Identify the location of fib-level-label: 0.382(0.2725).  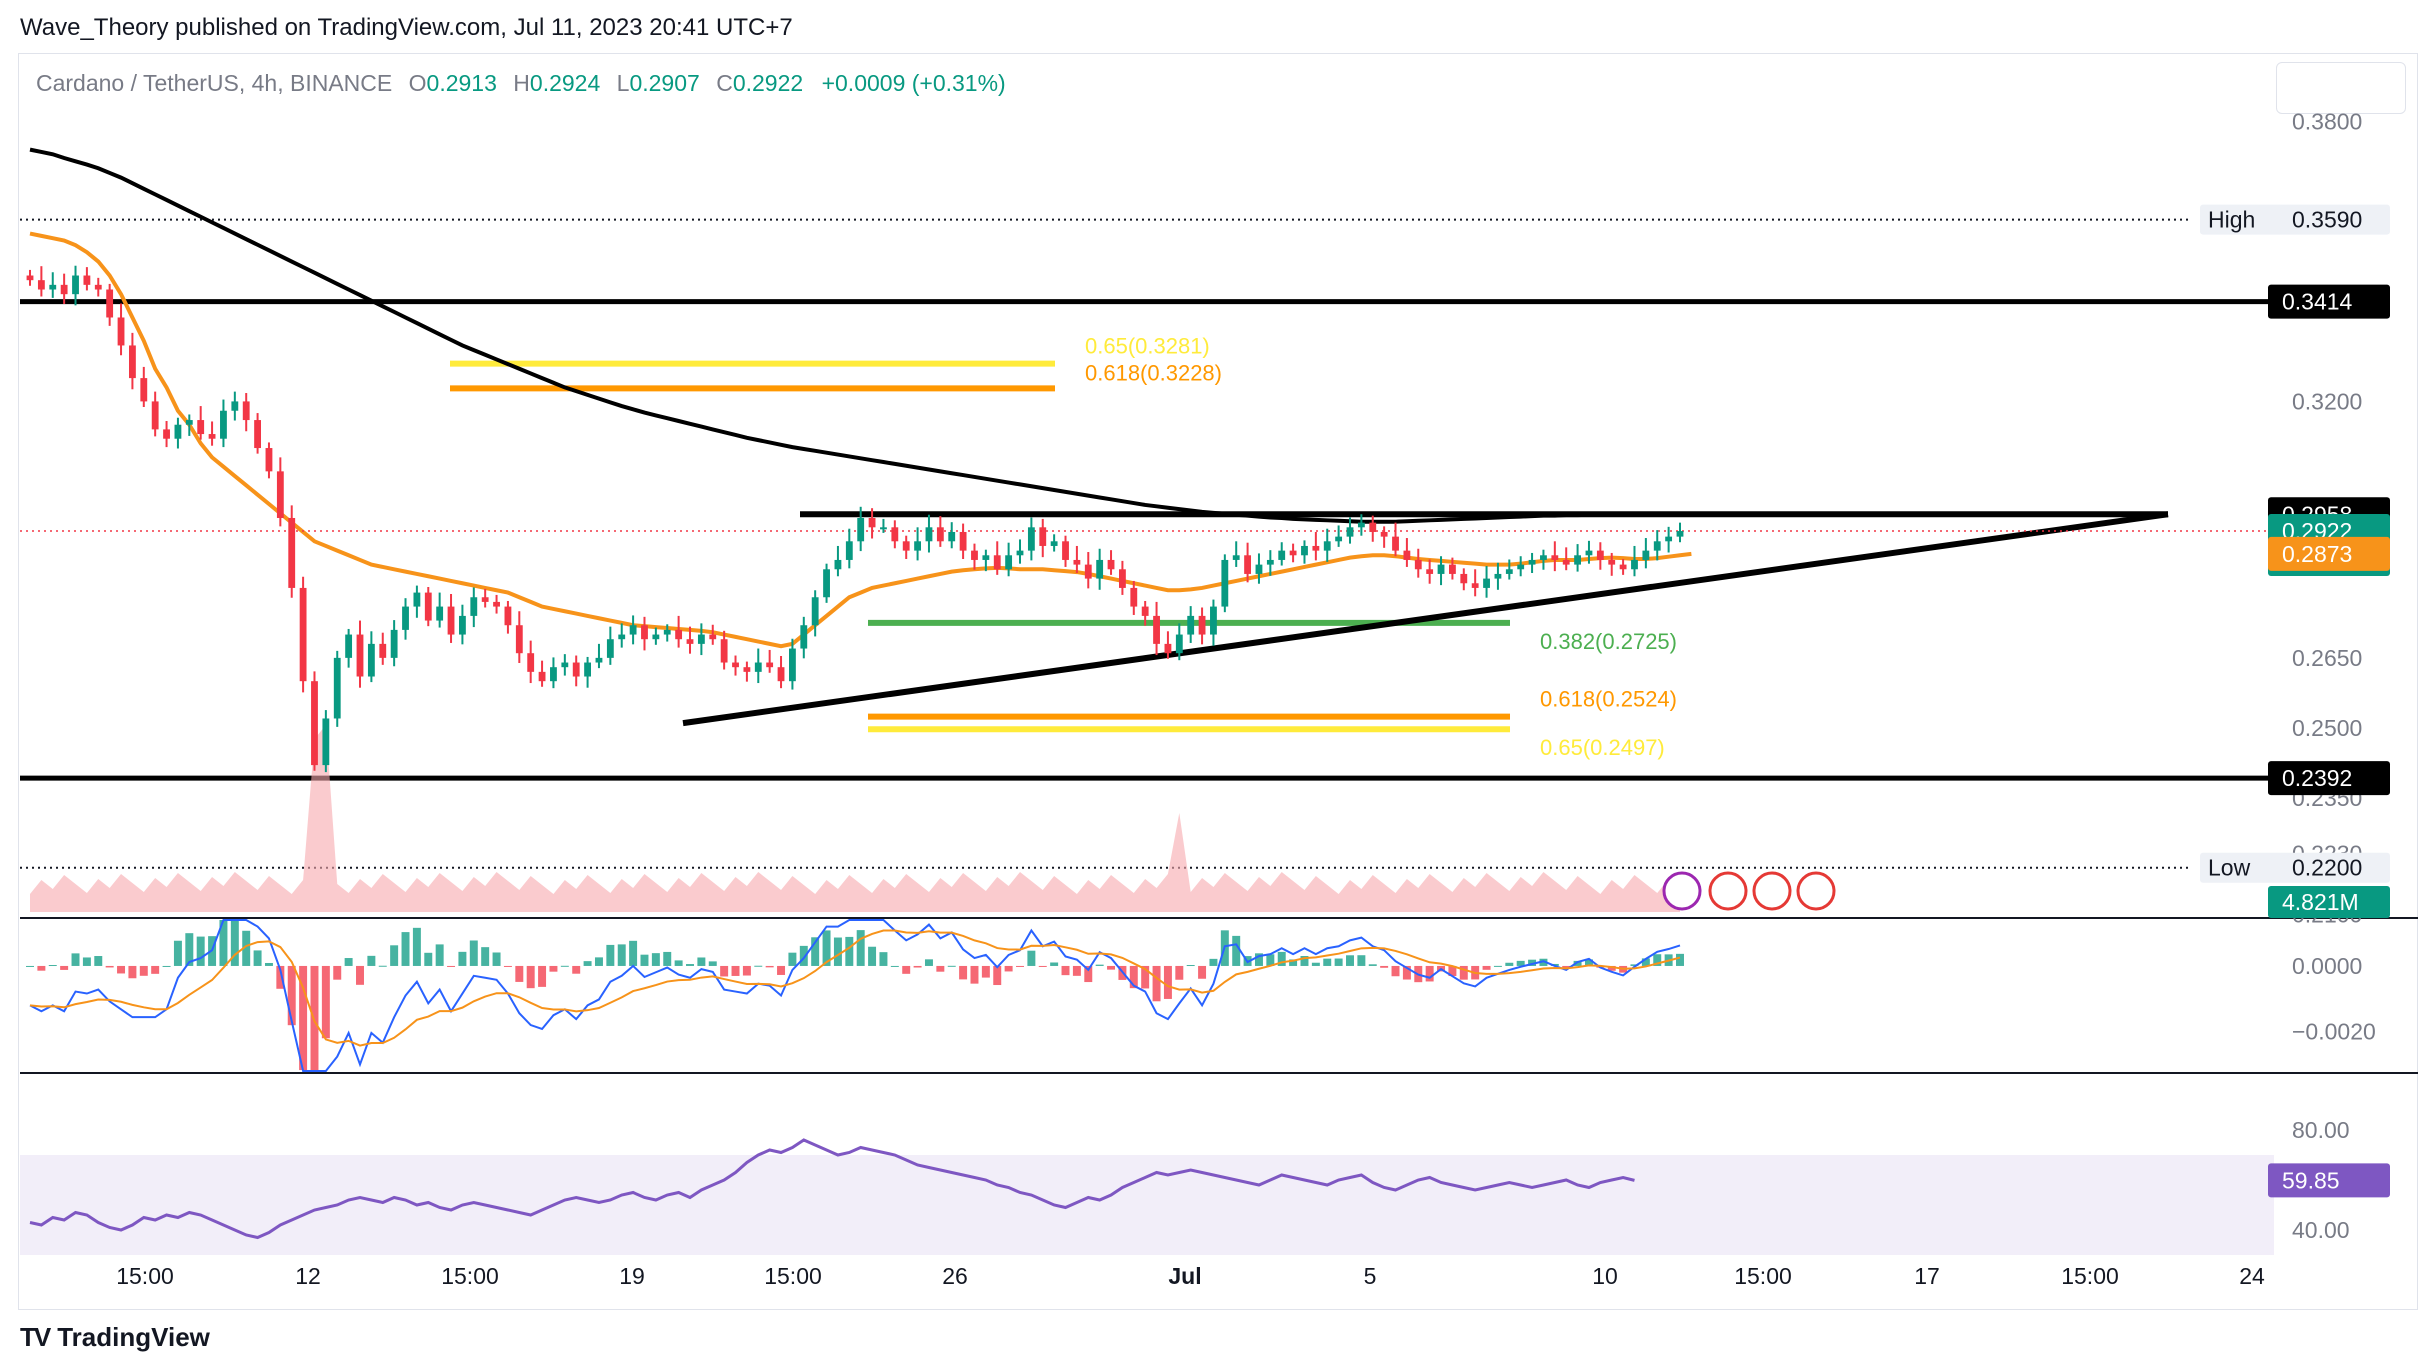
(1608, 641).